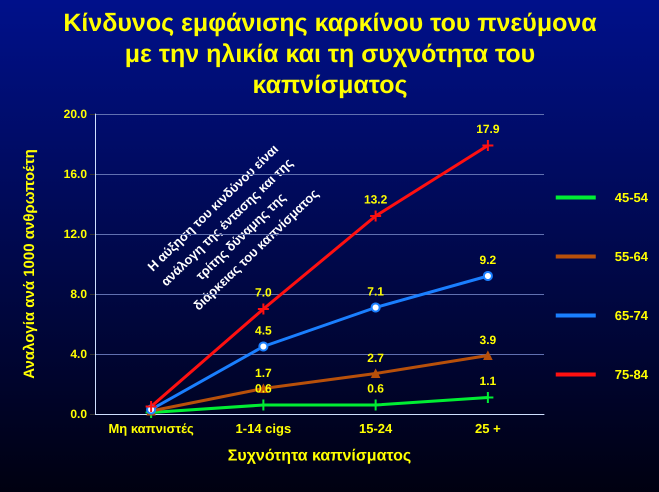 The width and height of the screenshot is (659, 492). I want to click on data-label: 1.1, so click(488, 381).